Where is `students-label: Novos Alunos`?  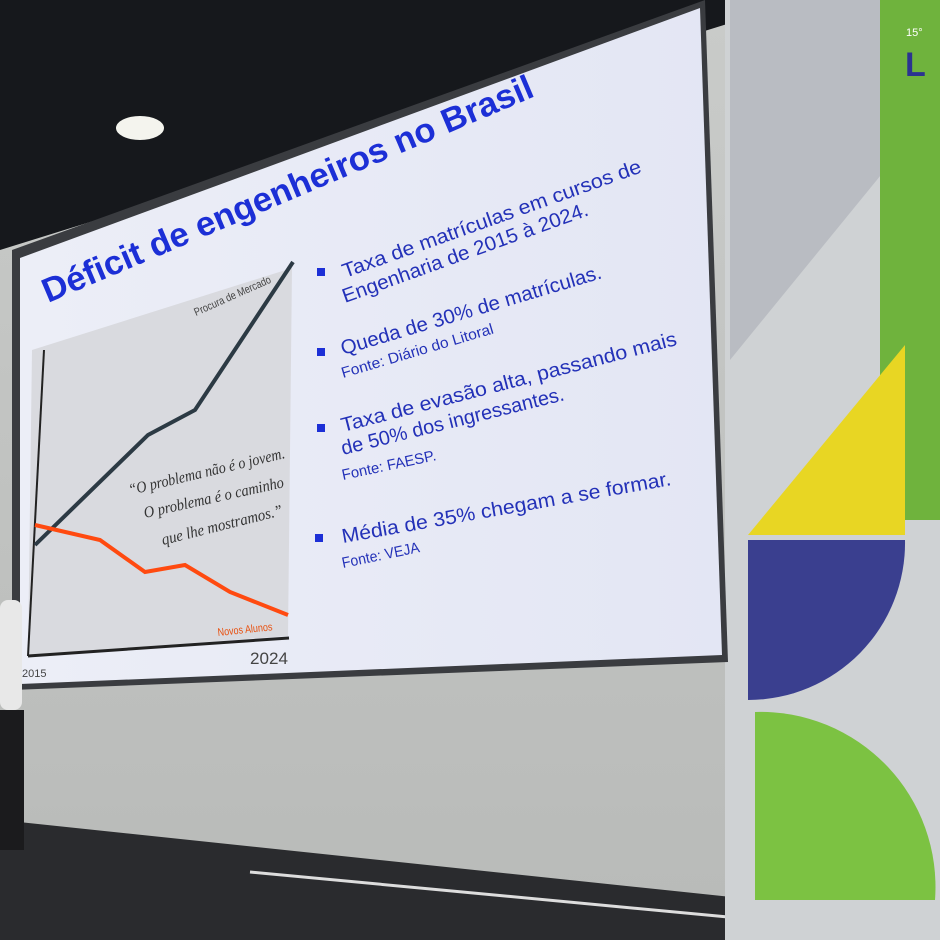
students-label: Novos Alunos is located at coordinates (245, 630).